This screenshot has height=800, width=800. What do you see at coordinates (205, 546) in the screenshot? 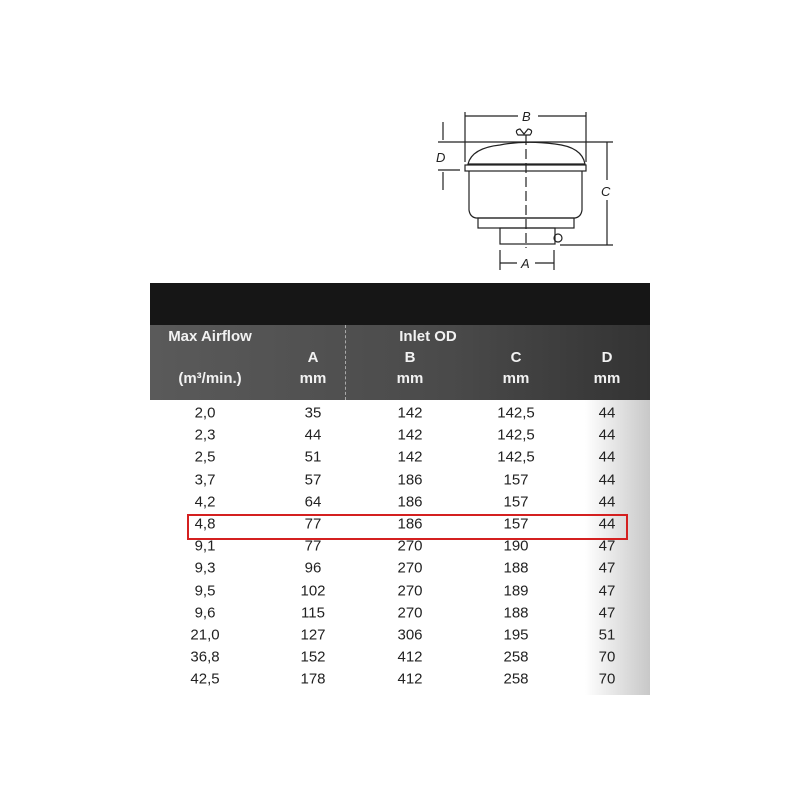
I see `cell-airflow: 9,1` at bounding box center [205, 546].